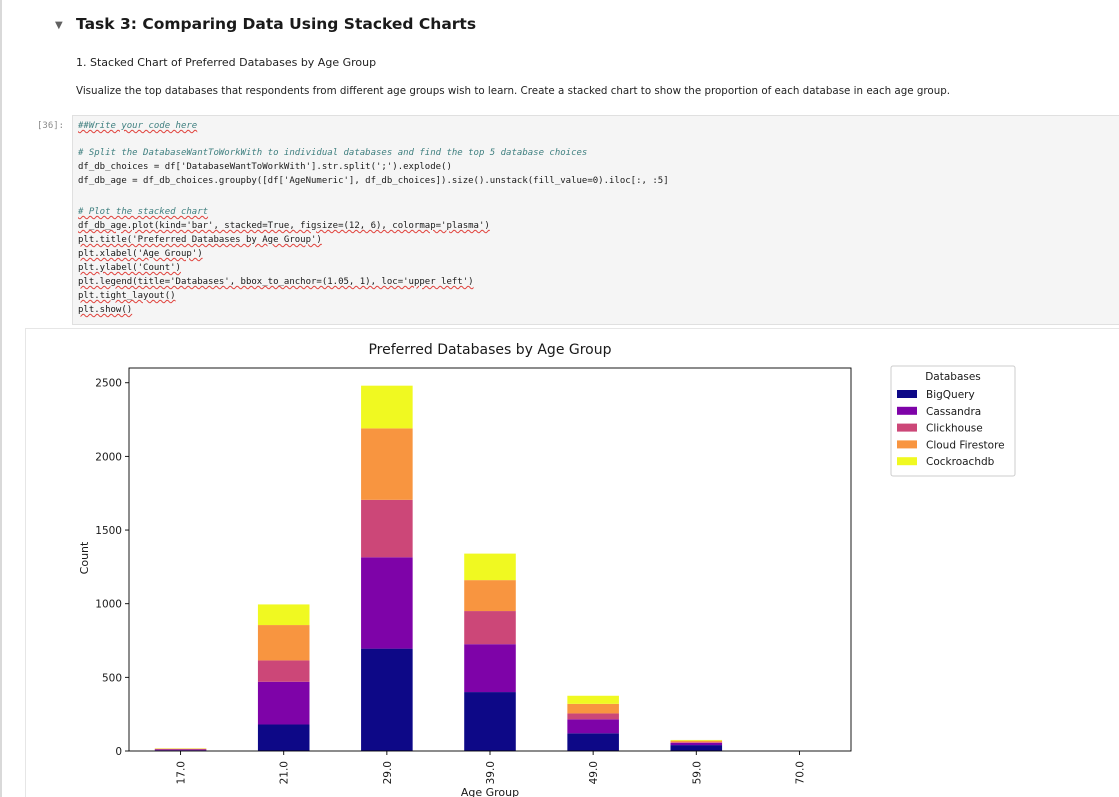 This screenshot has width=1119, height=797. Describe the element at coordinates (112, 678) in the screenshot. I see `y-tick-label: 500` at that location.